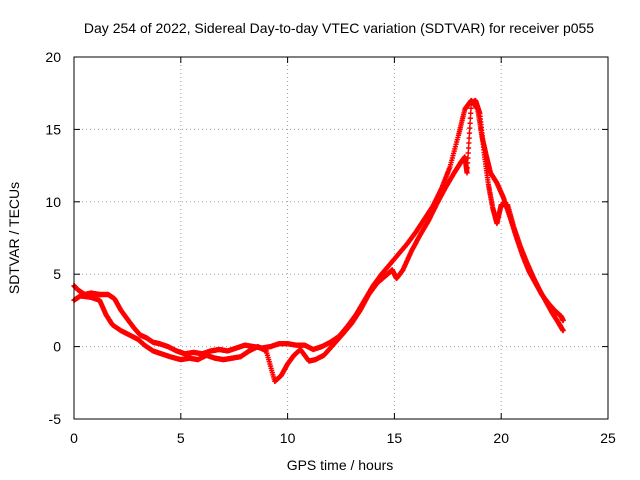  What do you see at coordinates (53, 129) in the screenshot?
I see `y-tick-label: 15` at bounding box center [53, 129].